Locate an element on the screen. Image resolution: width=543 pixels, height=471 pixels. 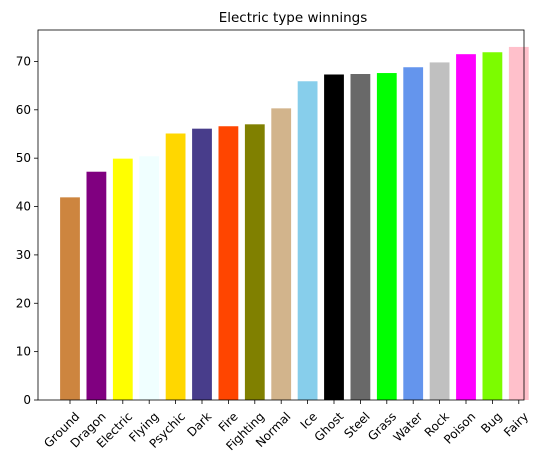
y-tick-label: 40 is located at coordinates (23, 207).